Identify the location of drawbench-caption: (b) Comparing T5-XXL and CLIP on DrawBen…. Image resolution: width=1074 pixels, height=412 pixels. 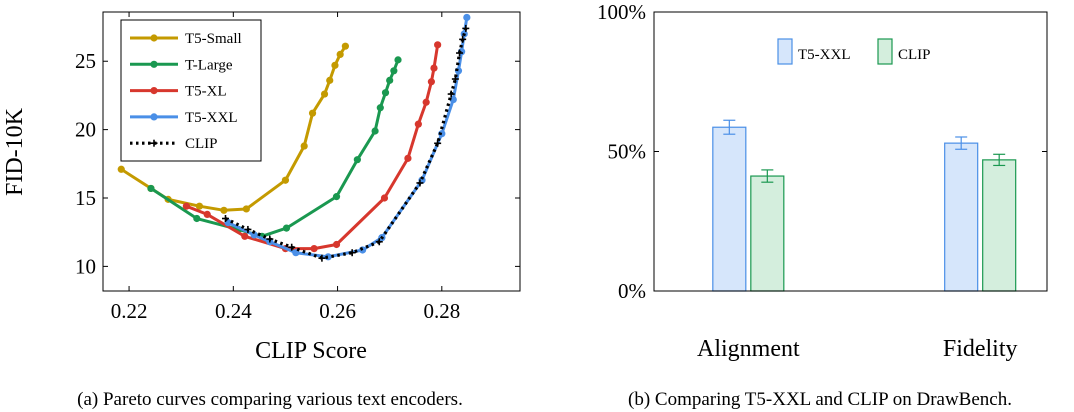
(820, 399).